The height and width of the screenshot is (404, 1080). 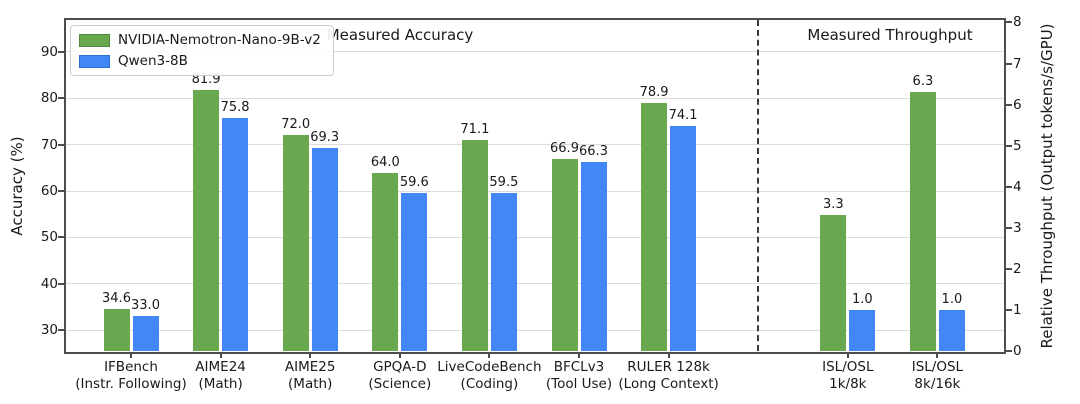 I want to click on bar-value-label: 78.9, so click(x=654, y=93).